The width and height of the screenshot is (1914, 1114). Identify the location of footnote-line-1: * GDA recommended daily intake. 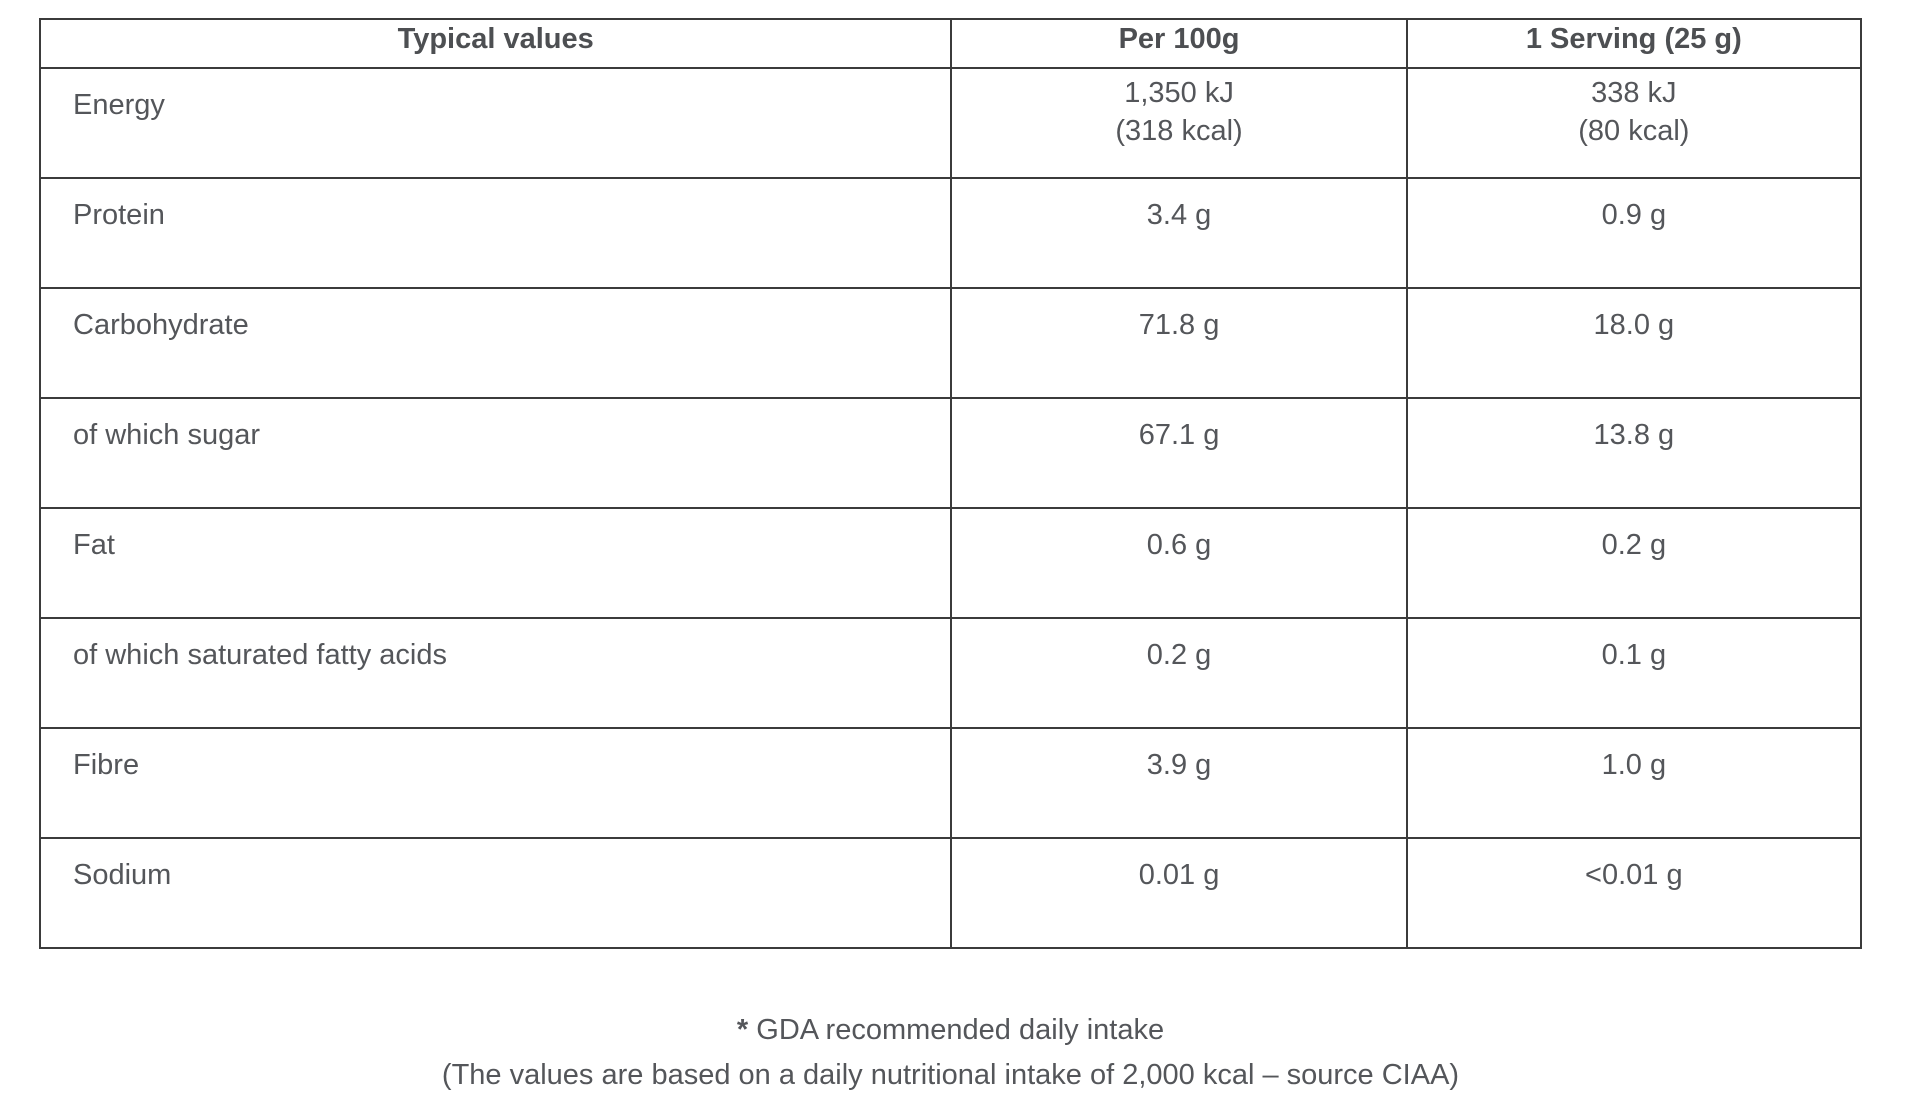
(950, 1030).